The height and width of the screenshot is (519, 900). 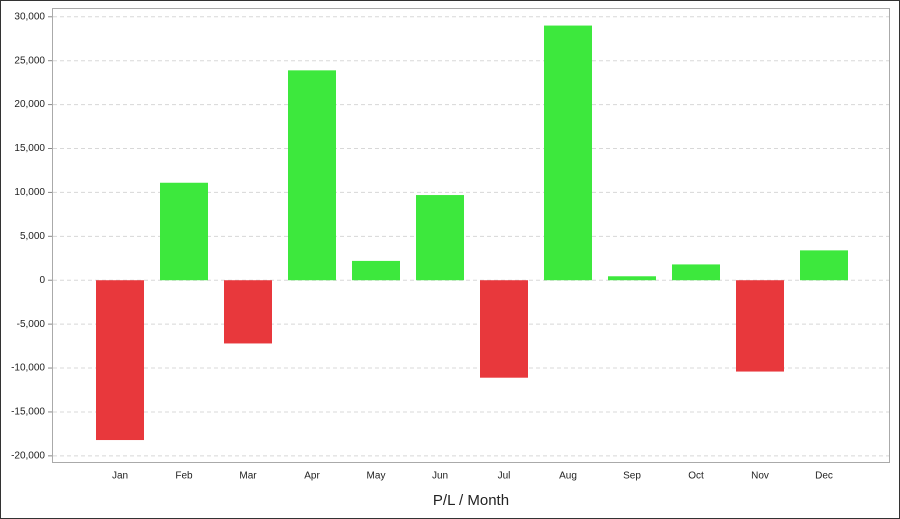 I want to click on x-tick-label: Oct, so click(x=696, y=476).